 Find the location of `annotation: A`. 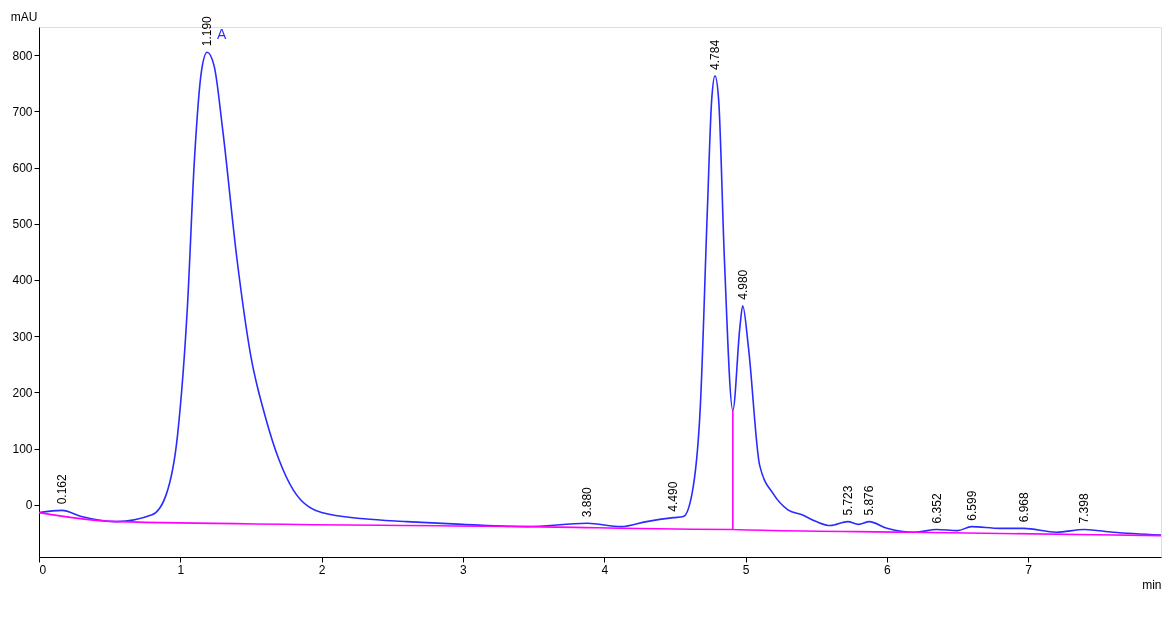

annotation: A is located at coordinates (222, 34).